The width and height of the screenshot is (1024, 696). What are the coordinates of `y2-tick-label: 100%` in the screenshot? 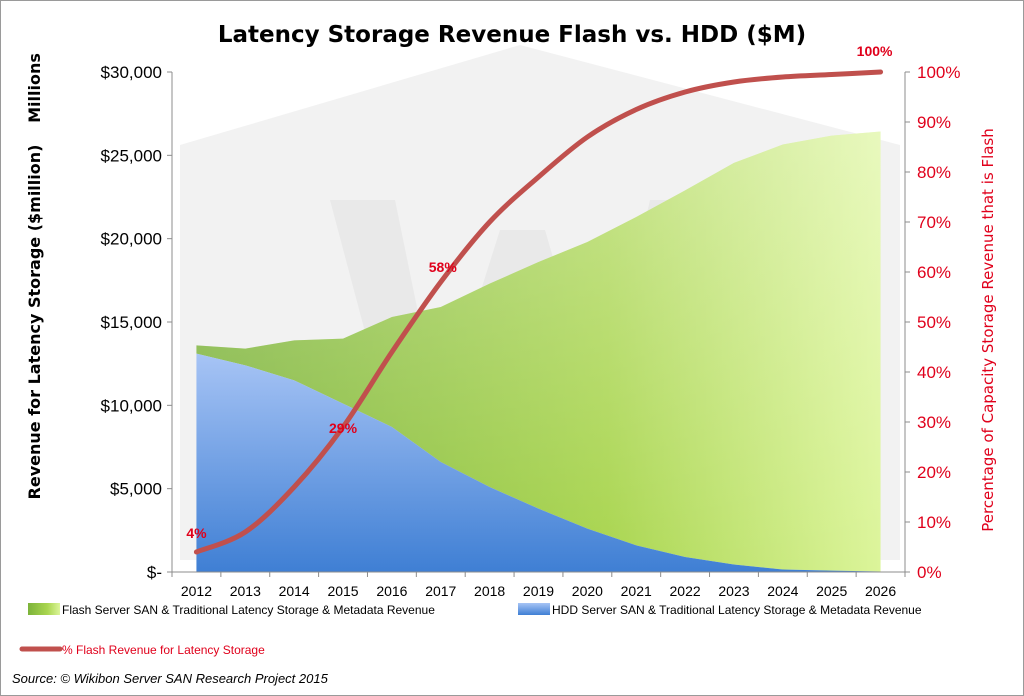 It's located at (938, 72).